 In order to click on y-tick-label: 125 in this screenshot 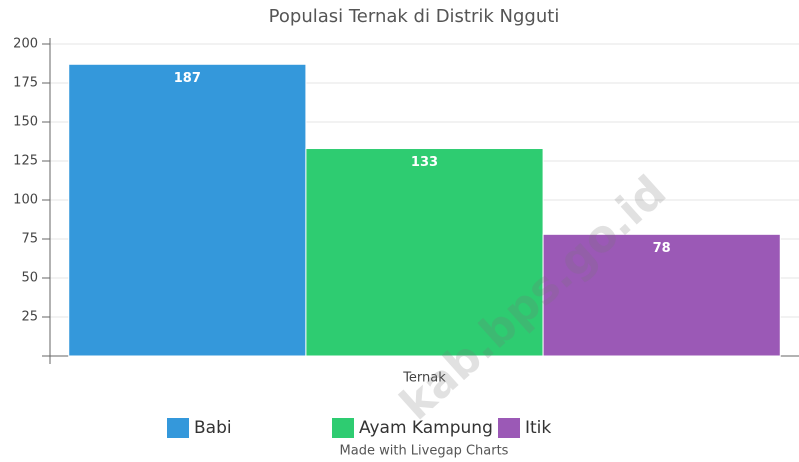, I will do `click(25, 161)`.